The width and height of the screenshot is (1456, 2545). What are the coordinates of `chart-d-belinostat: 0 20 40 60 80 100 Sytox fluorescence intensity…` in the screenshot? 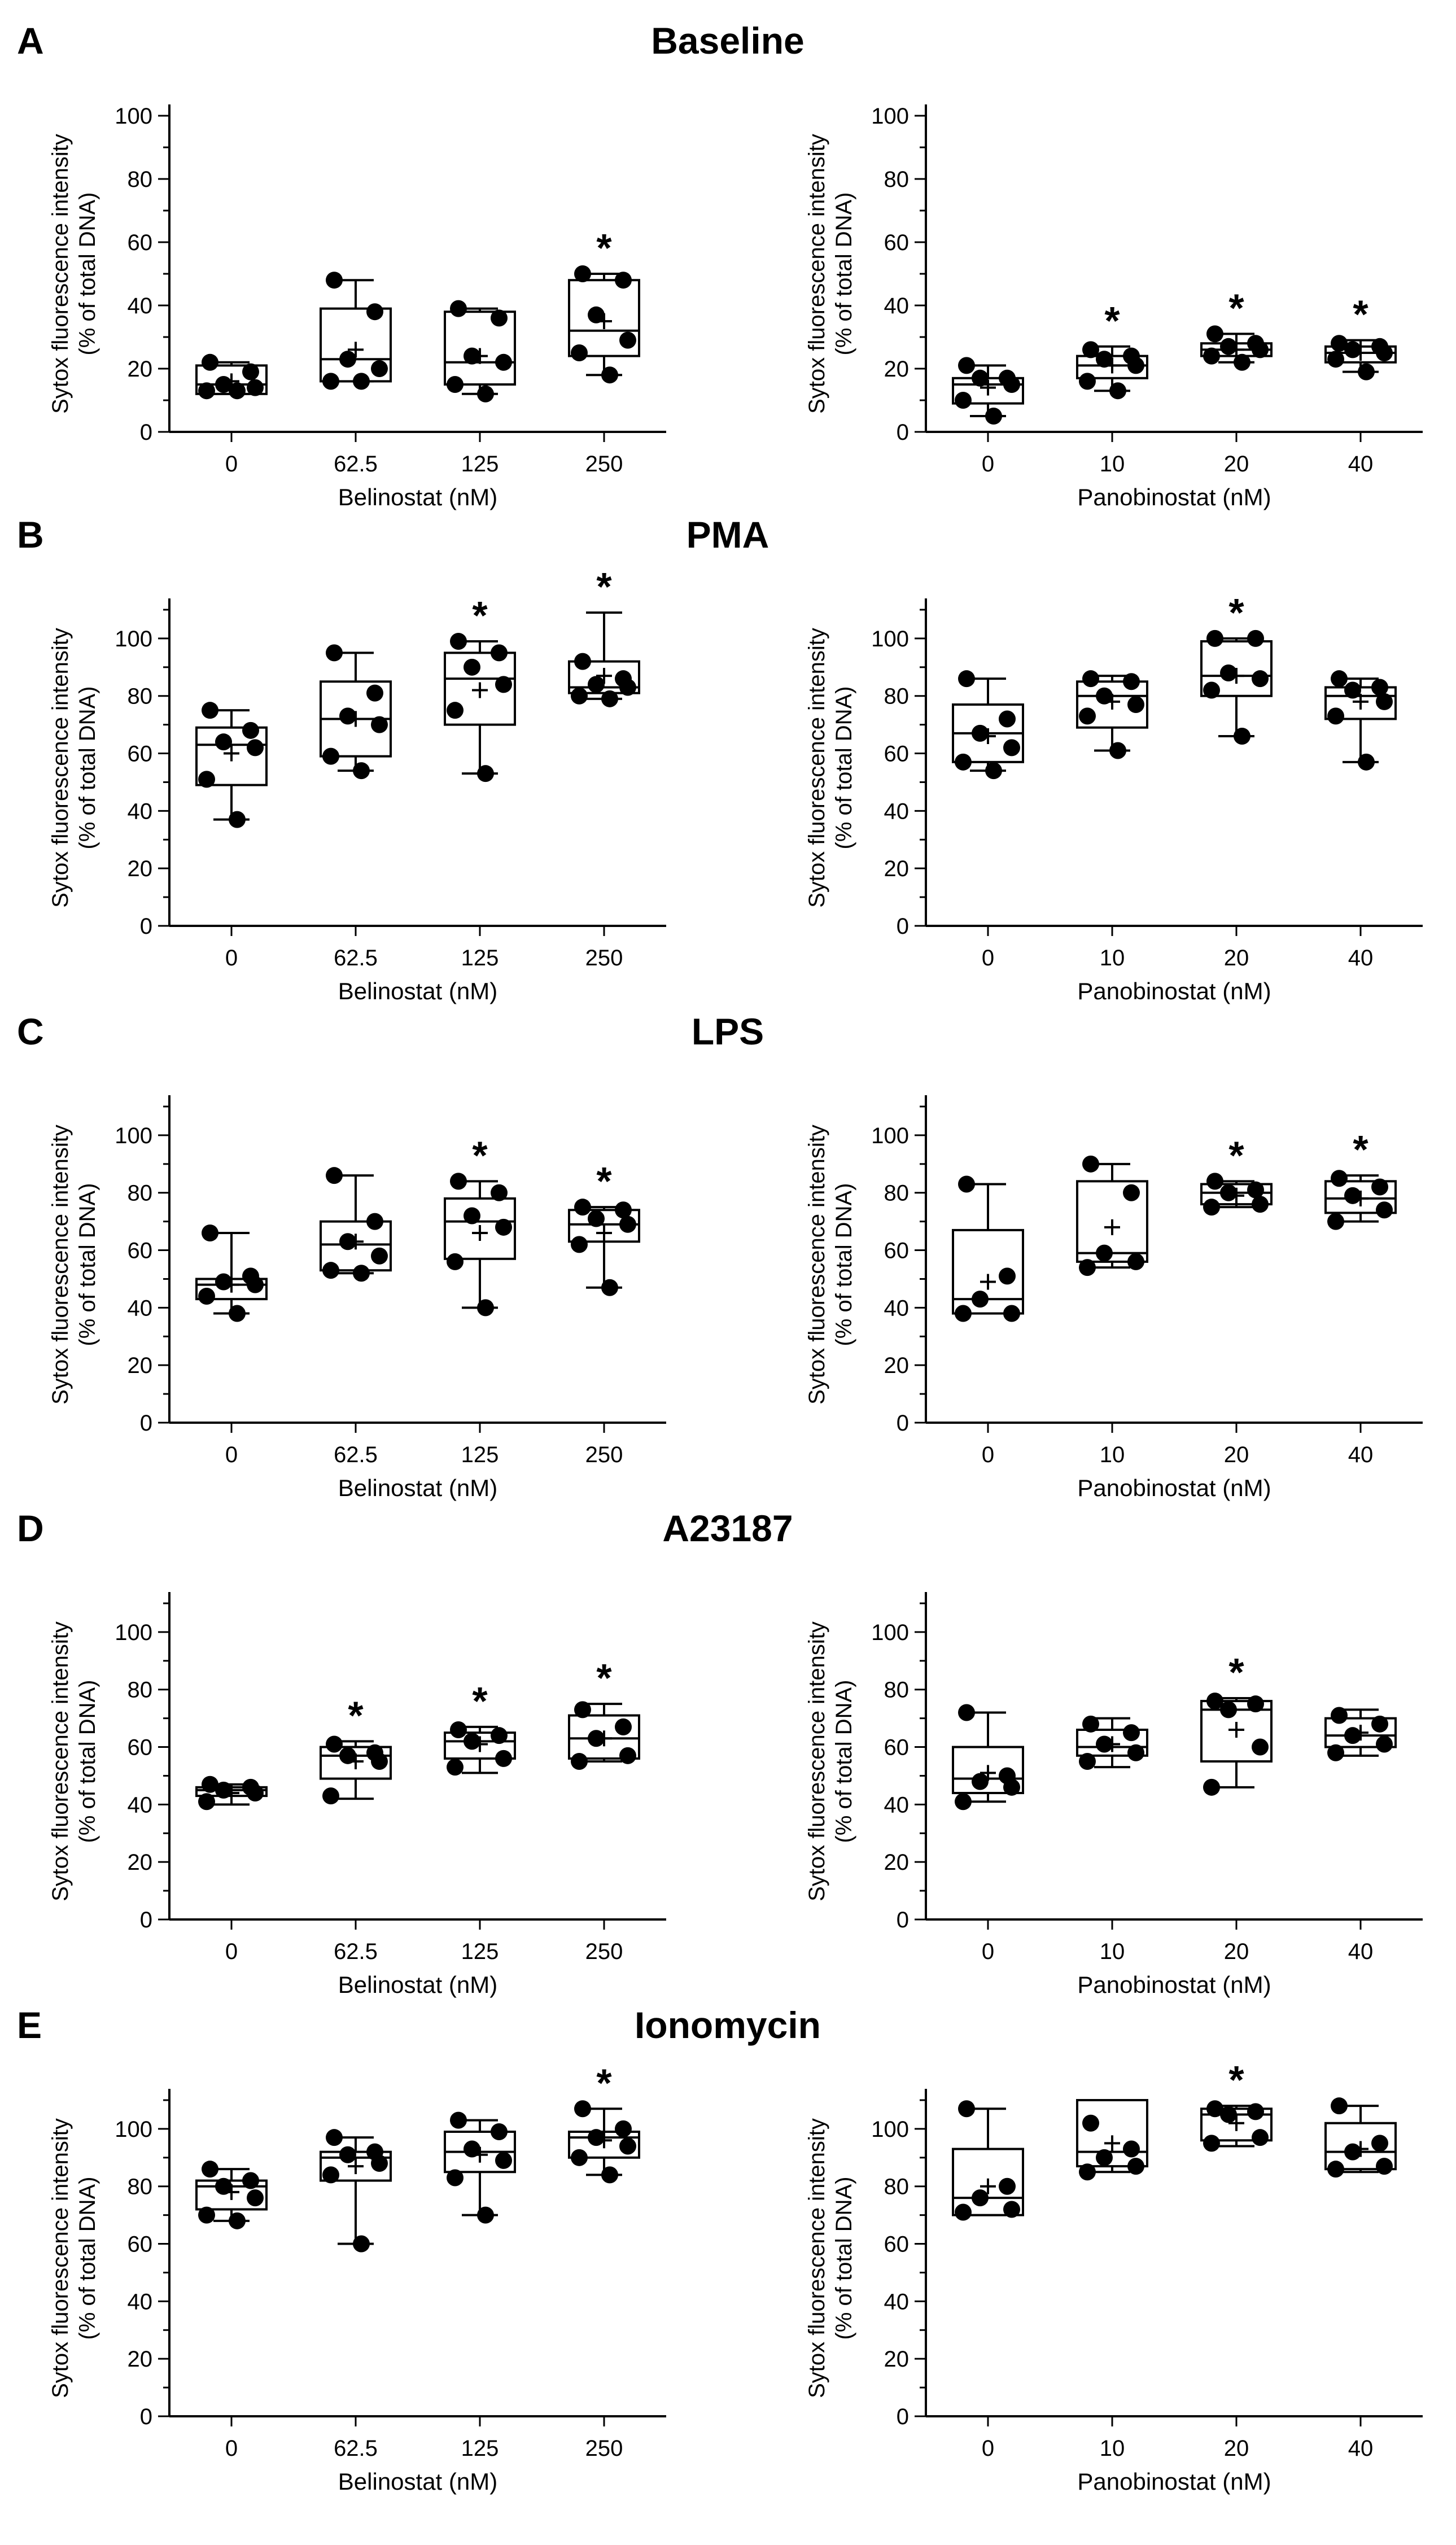 It's located at (357, 1795).